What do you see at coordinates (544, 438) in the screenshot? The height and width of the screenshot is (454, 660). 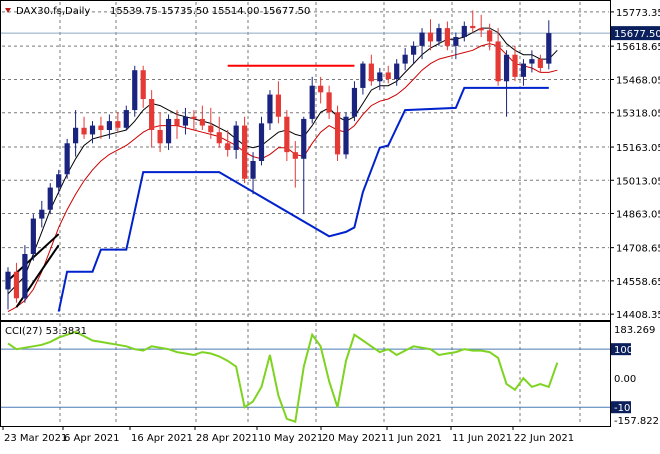 I see `date-label: 22 Jun 2021` at bounding box center [544, 438].